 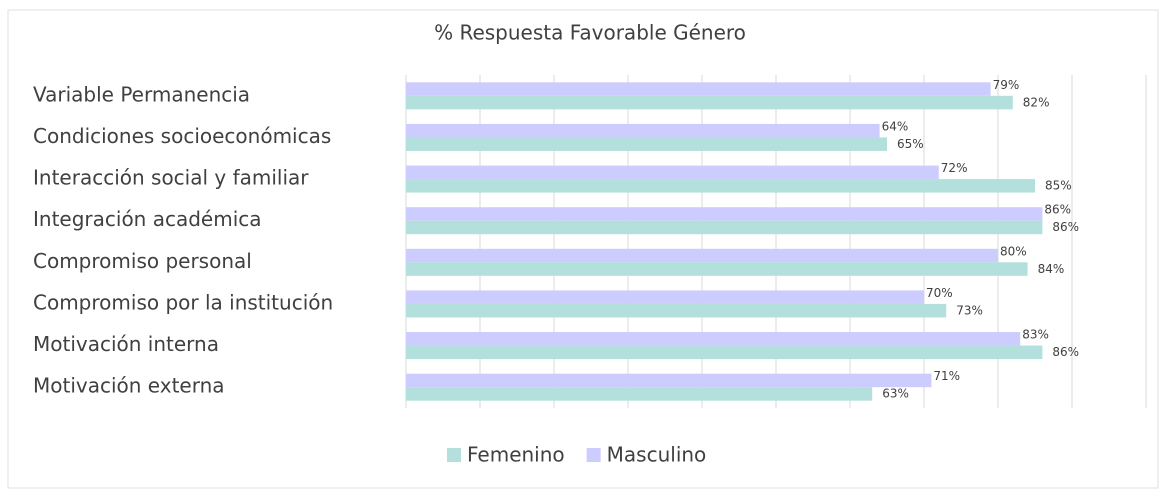 What do you see at coordinates (183, 302) in the screenshot?
I see `category-label: Compromiso por la institución` at bounding box center [183, 302].